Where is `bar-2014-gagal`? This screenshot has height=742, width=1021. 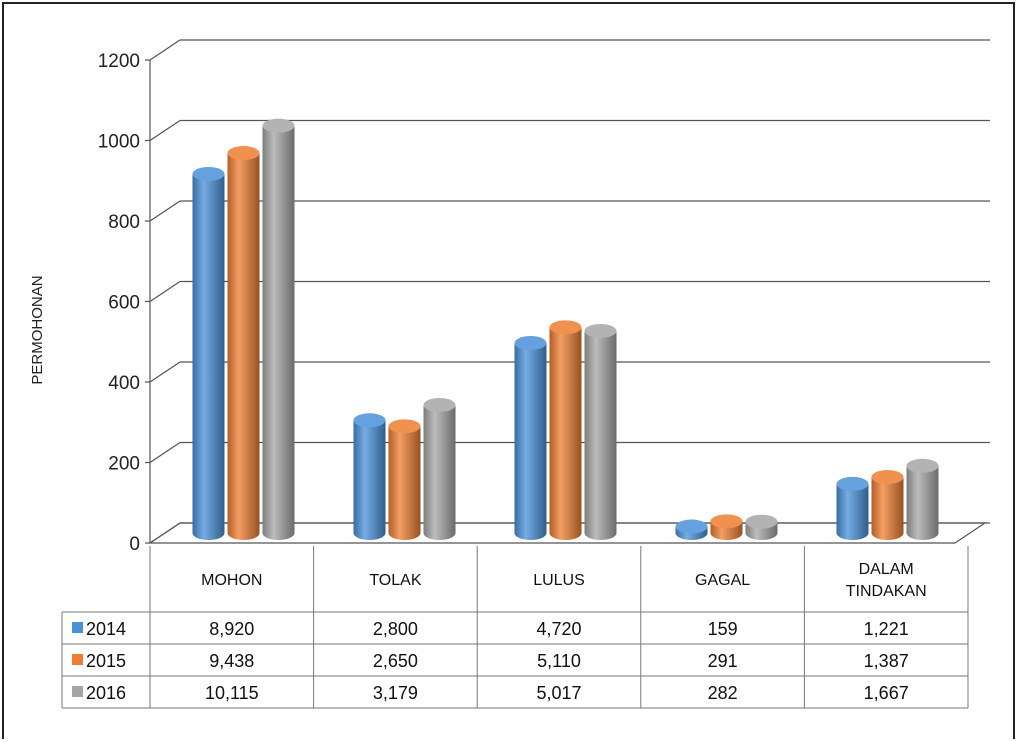
bar-2014-gagal is located at coordinates (691, 529).